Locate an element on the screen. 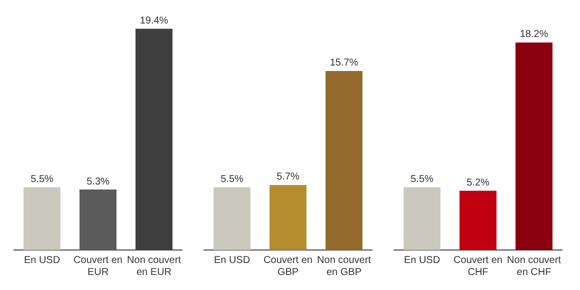  data-label: 18.2% is located at coordinates (534, 34).